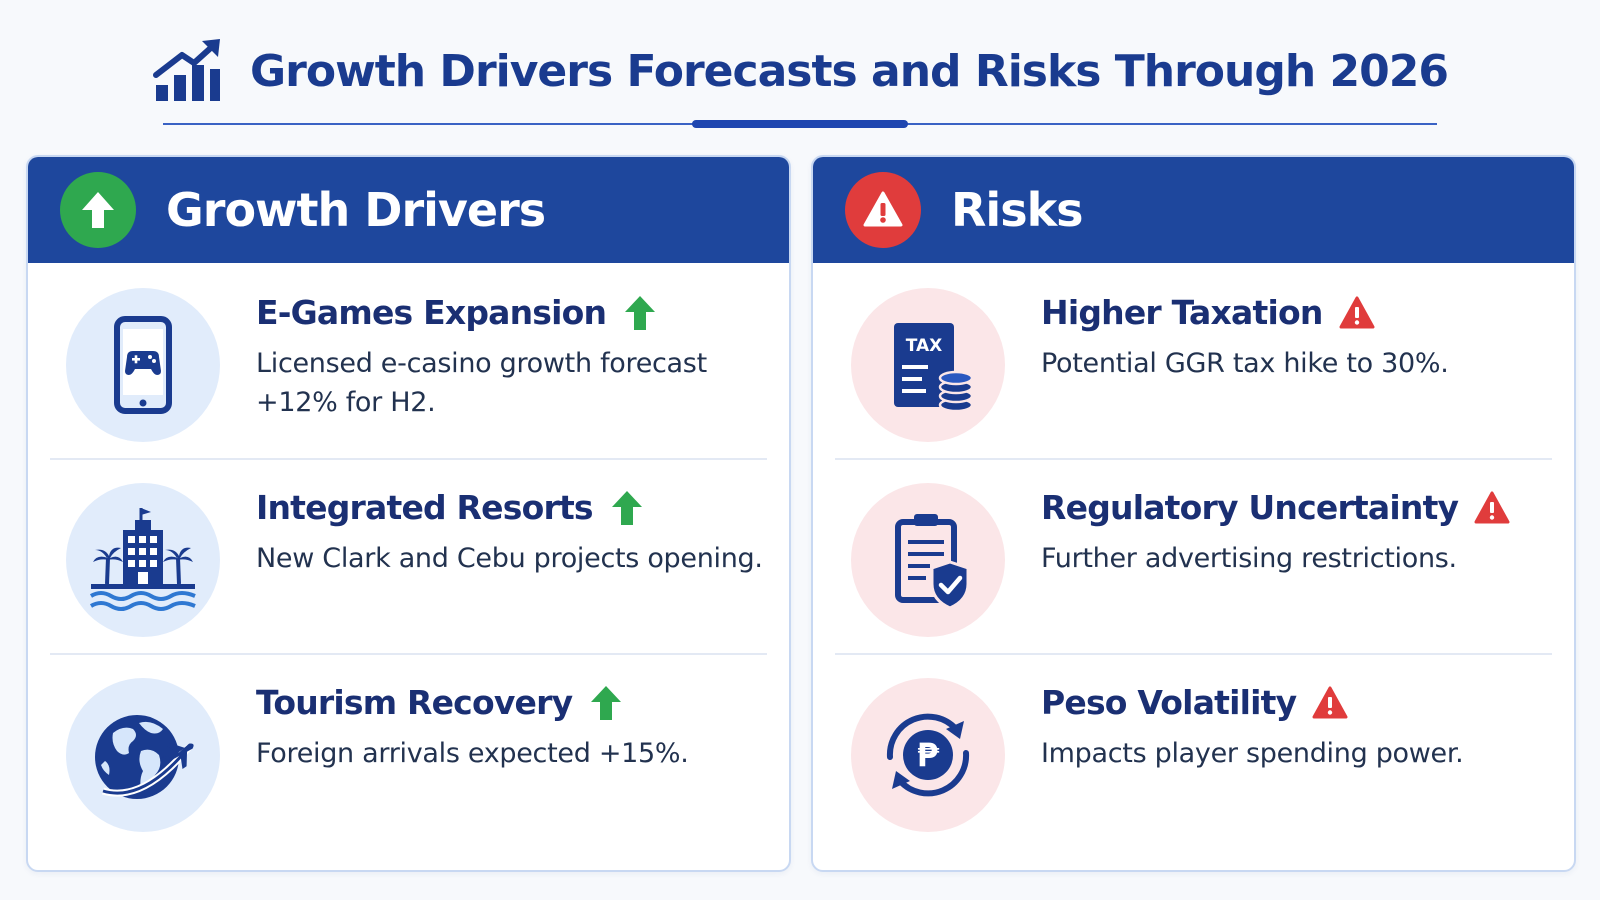 Image resolution: width=1600 pixels, height=900 pixels. Describe the element at coordinates (928, 365) in the screenshot. I see `tax-document-icon: TAX` at that location.